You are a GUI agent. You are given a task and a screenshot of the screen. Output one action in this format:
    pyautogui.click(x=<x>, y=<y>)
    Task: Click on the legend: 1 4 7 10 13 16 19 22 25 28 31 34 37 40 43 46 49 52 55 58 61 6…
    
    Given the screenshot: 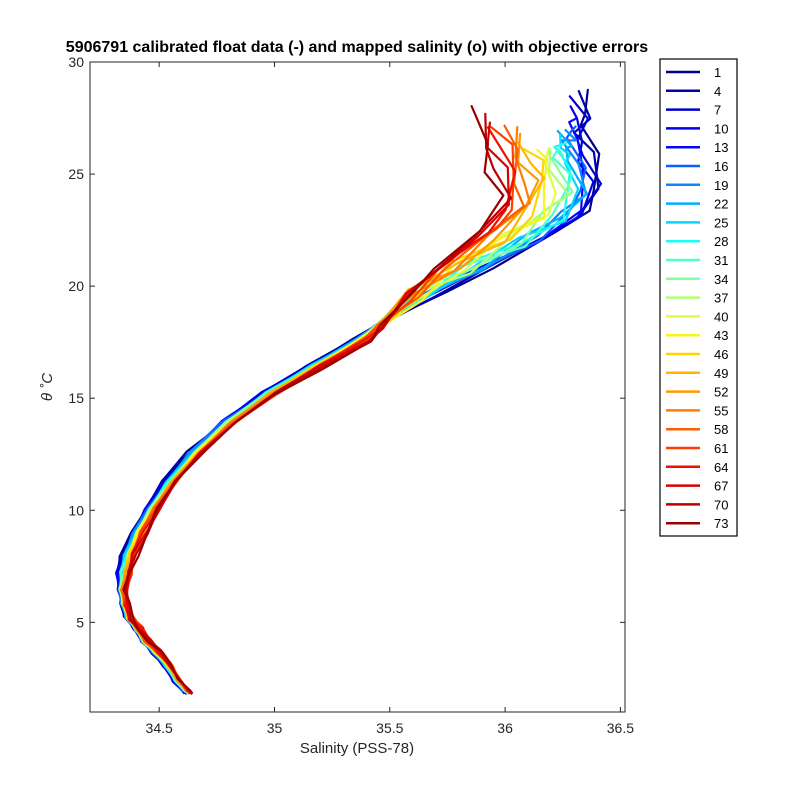 What is the action you would take?
    pyautogui.click(x=698, y=297)
    